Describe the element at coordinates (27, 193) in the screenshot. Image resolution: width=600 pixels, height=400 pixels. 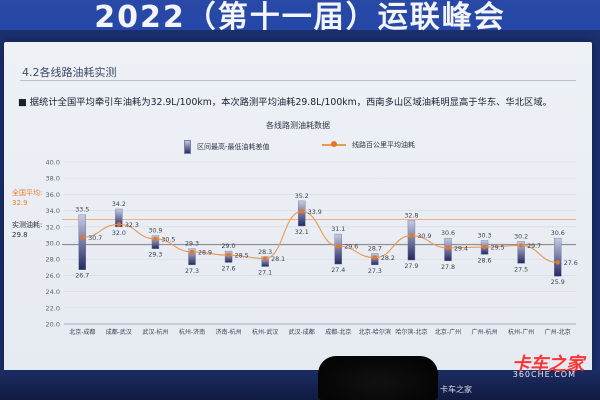
I see `ref-label-national-text: 全国平均:` at that location.